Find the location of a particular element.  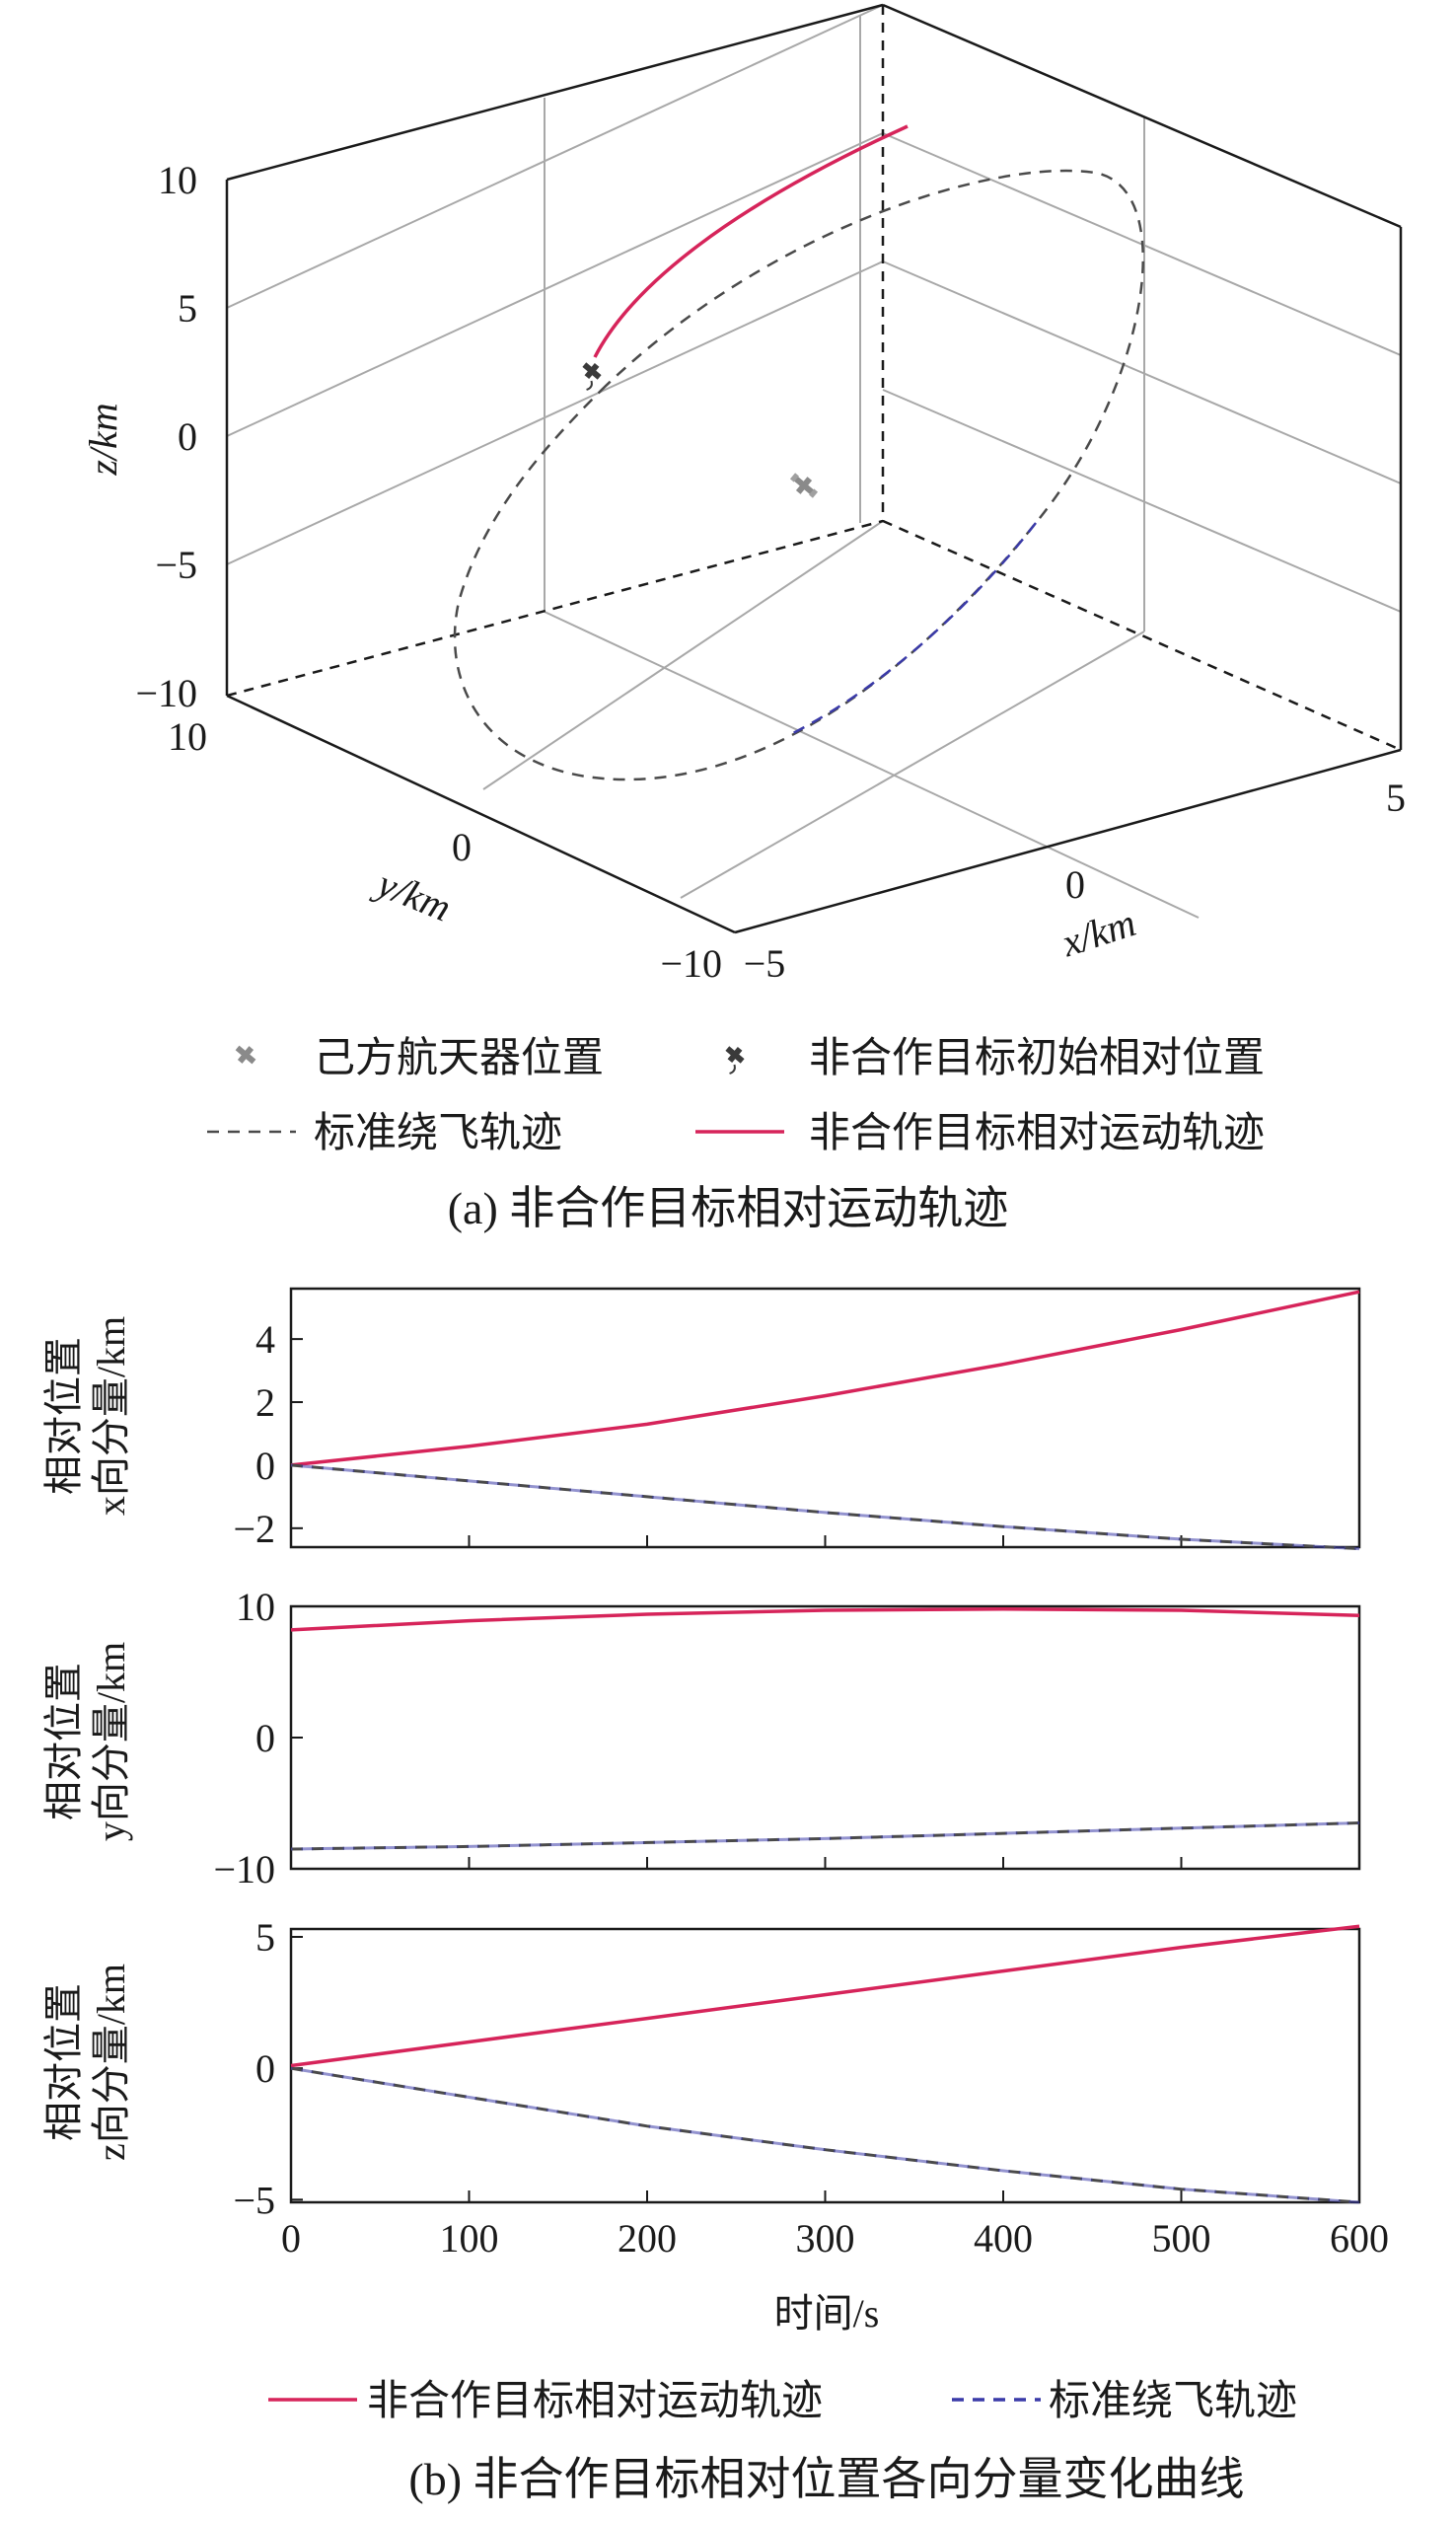

subplot-y-ylabel: 相对位置 y向分量/km is located at coordinates (87, 1741).